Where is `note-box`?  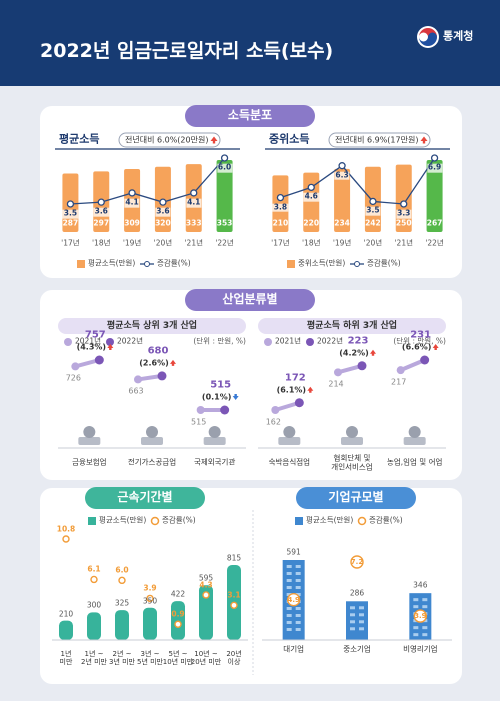 note-box is located at coordinates (379, 140).